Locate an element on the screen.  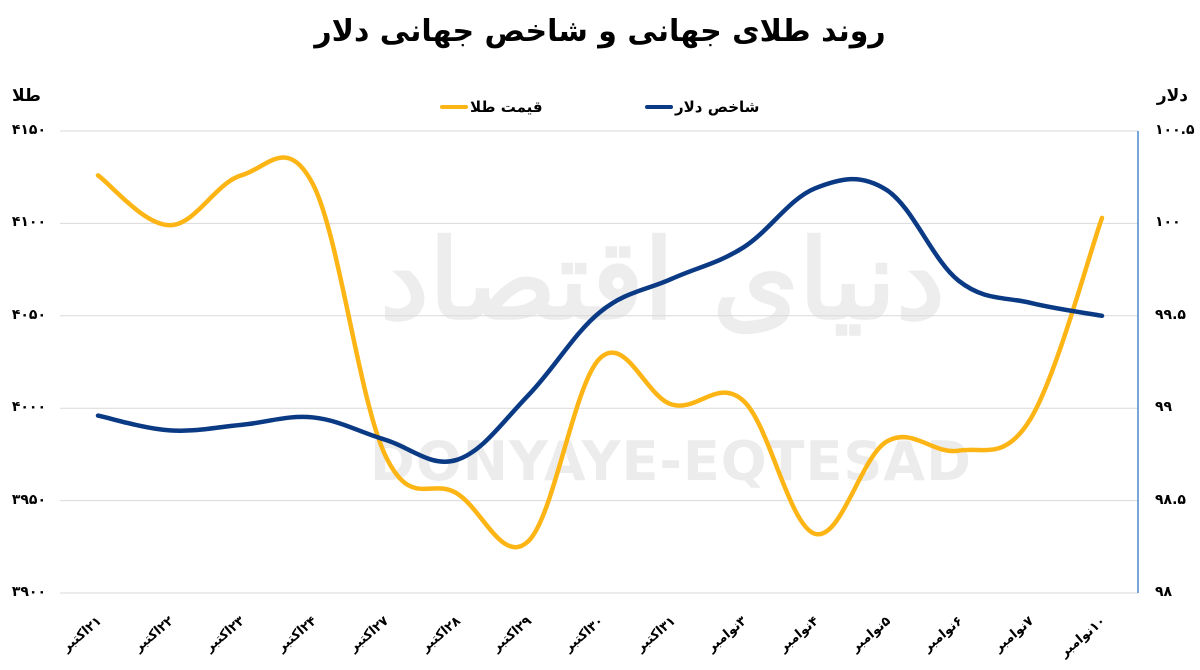
left-axis-title: طلا is located at coordinates (26, 96).